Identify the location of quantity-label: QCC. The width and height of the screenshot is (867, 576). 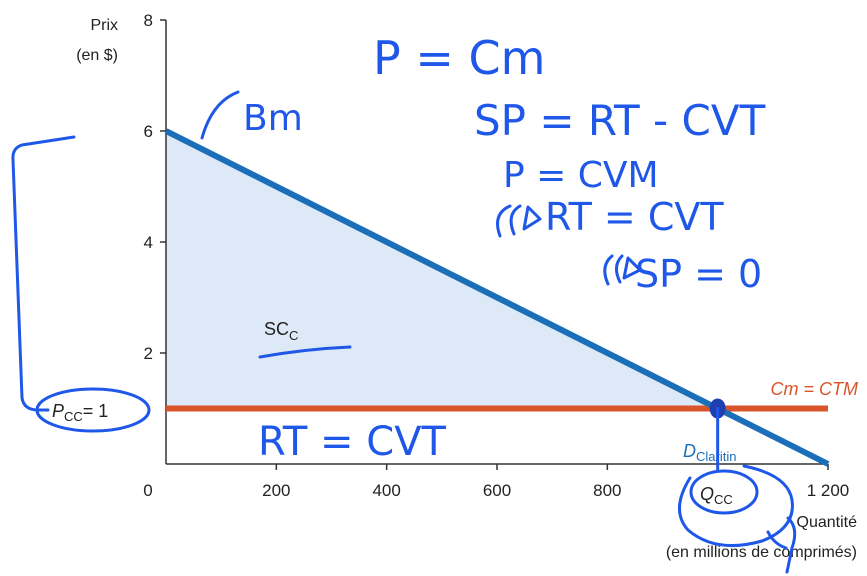
(716, 495).